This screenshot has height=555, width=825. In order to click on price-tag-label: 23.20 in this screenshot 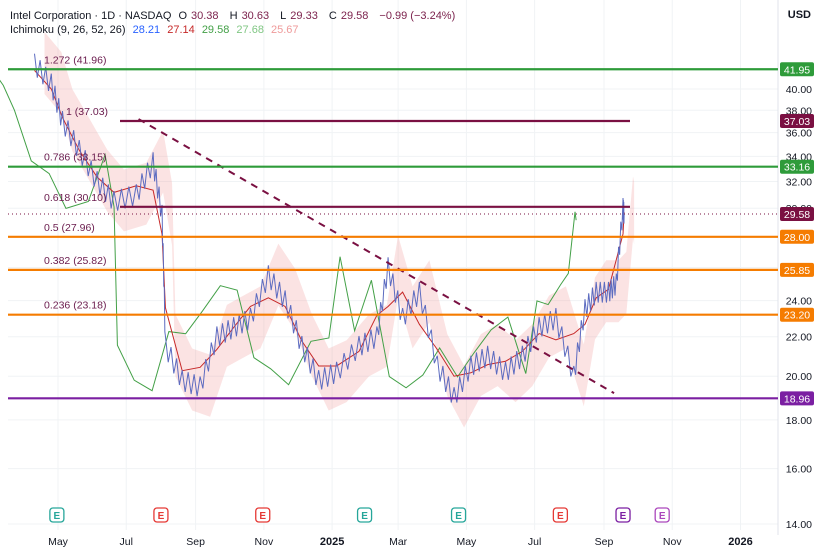, I will do `click(797, 316)`.